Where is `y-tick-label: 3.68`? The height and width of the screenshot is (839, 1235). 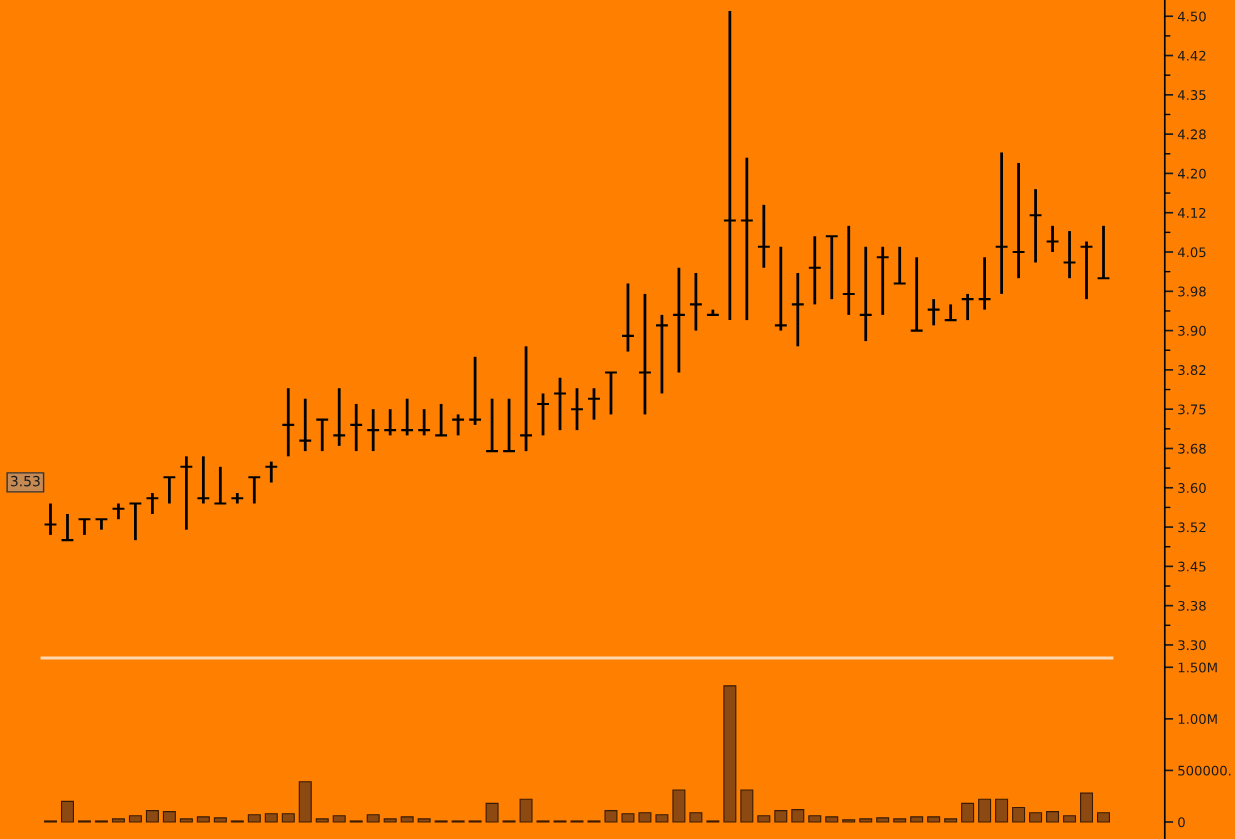
y-tick-label: 3.68 is located at coordinates (1192, 448).